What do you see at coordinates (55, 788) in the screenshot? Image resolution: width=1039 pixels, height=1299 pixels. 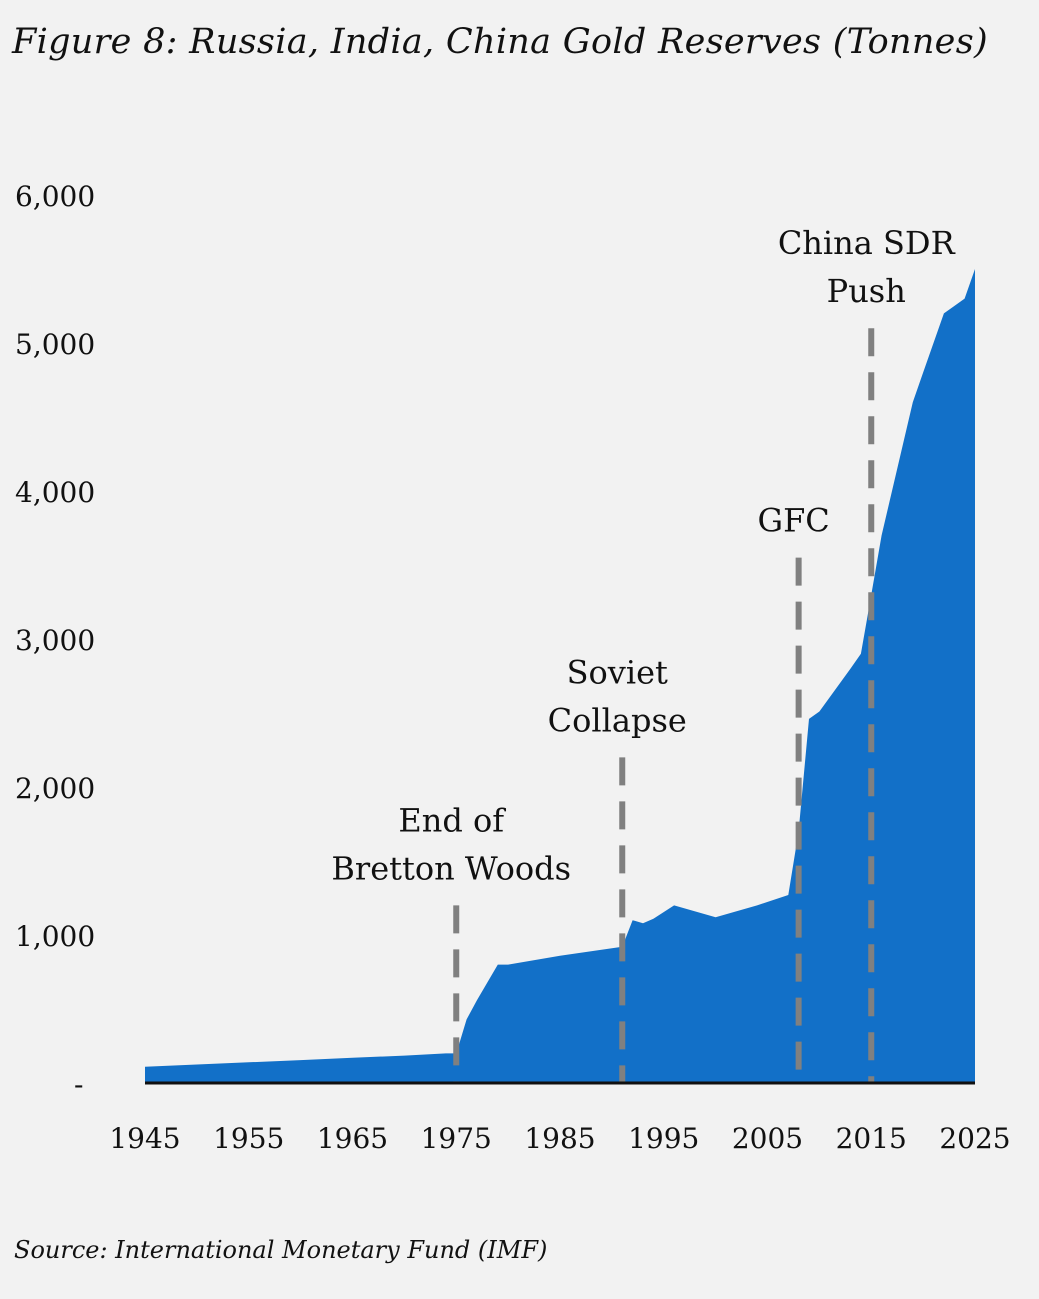 I see `y-tick-label-2: 2,000` at bounding box center [55, 788].